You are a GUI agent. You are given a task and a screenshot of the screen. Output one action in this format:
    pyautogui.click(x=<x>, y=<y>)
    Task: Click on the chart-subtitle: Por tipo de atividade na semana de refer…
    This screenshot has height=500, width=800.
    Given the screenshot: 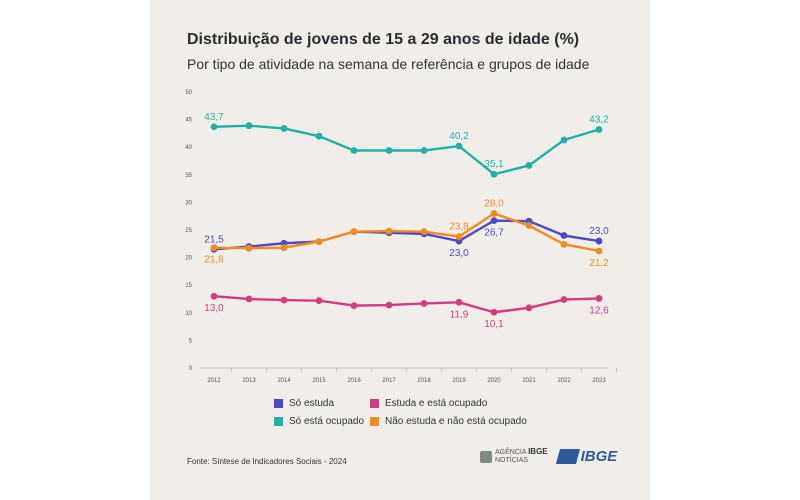 What is the action you would take?
    pyautogui.click(x=388, y=64)
    